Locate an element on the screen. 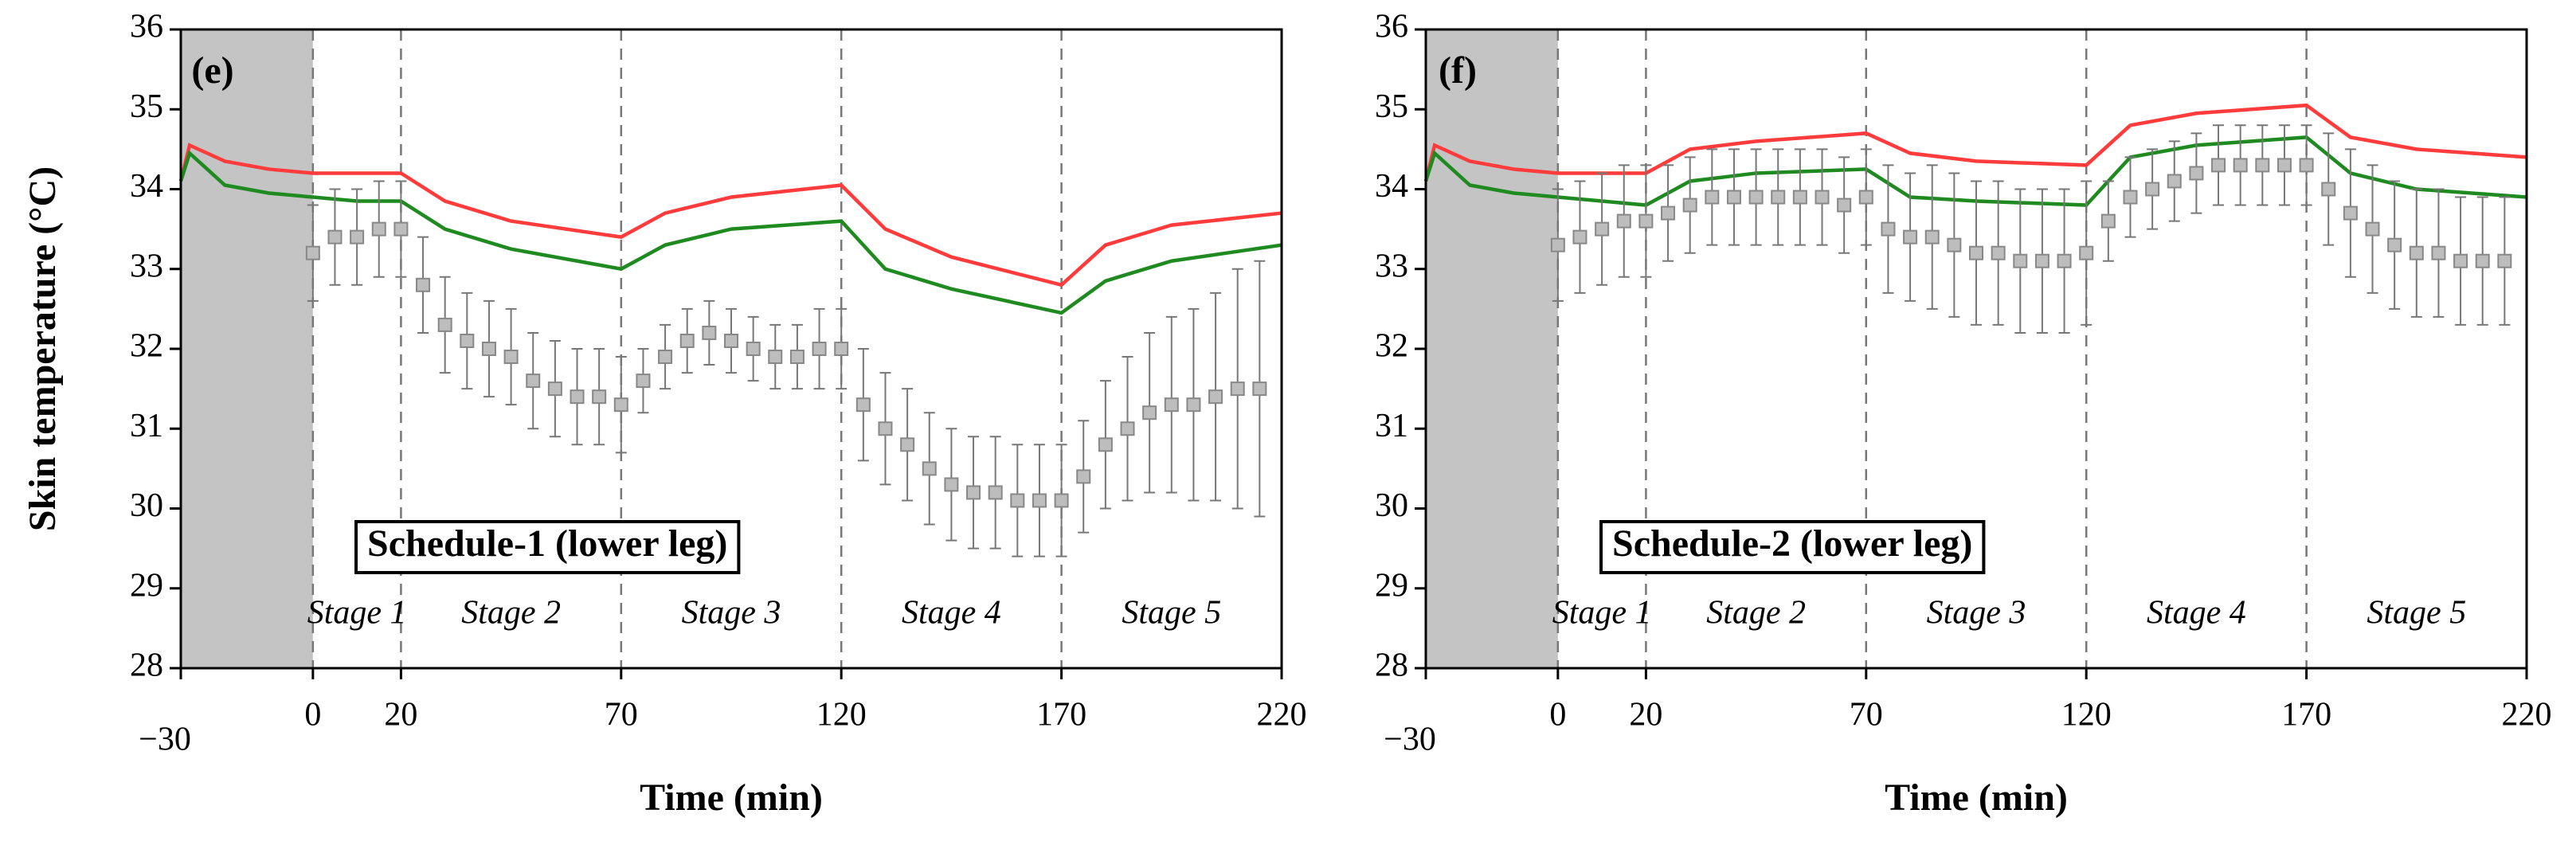 The height and width of the screenshot is (841, 2576). box-label: Schedule-1 (lower leg) is located at coordinates (547, 543).